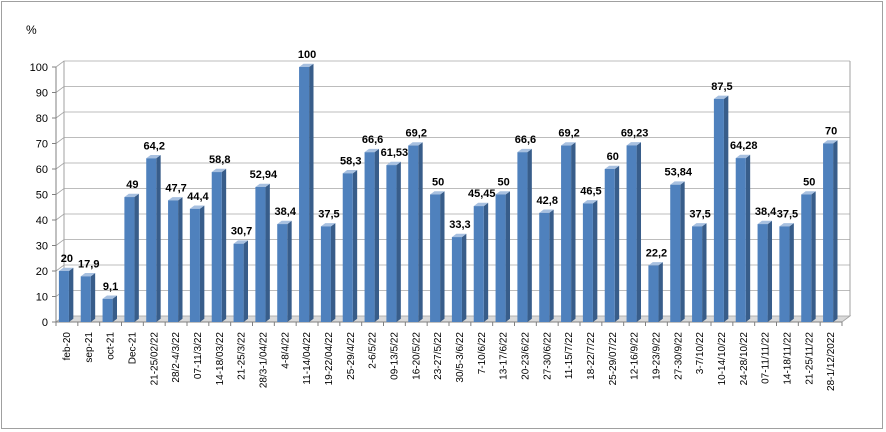  I want to click on data-label: 38,4, so click(286, 212).